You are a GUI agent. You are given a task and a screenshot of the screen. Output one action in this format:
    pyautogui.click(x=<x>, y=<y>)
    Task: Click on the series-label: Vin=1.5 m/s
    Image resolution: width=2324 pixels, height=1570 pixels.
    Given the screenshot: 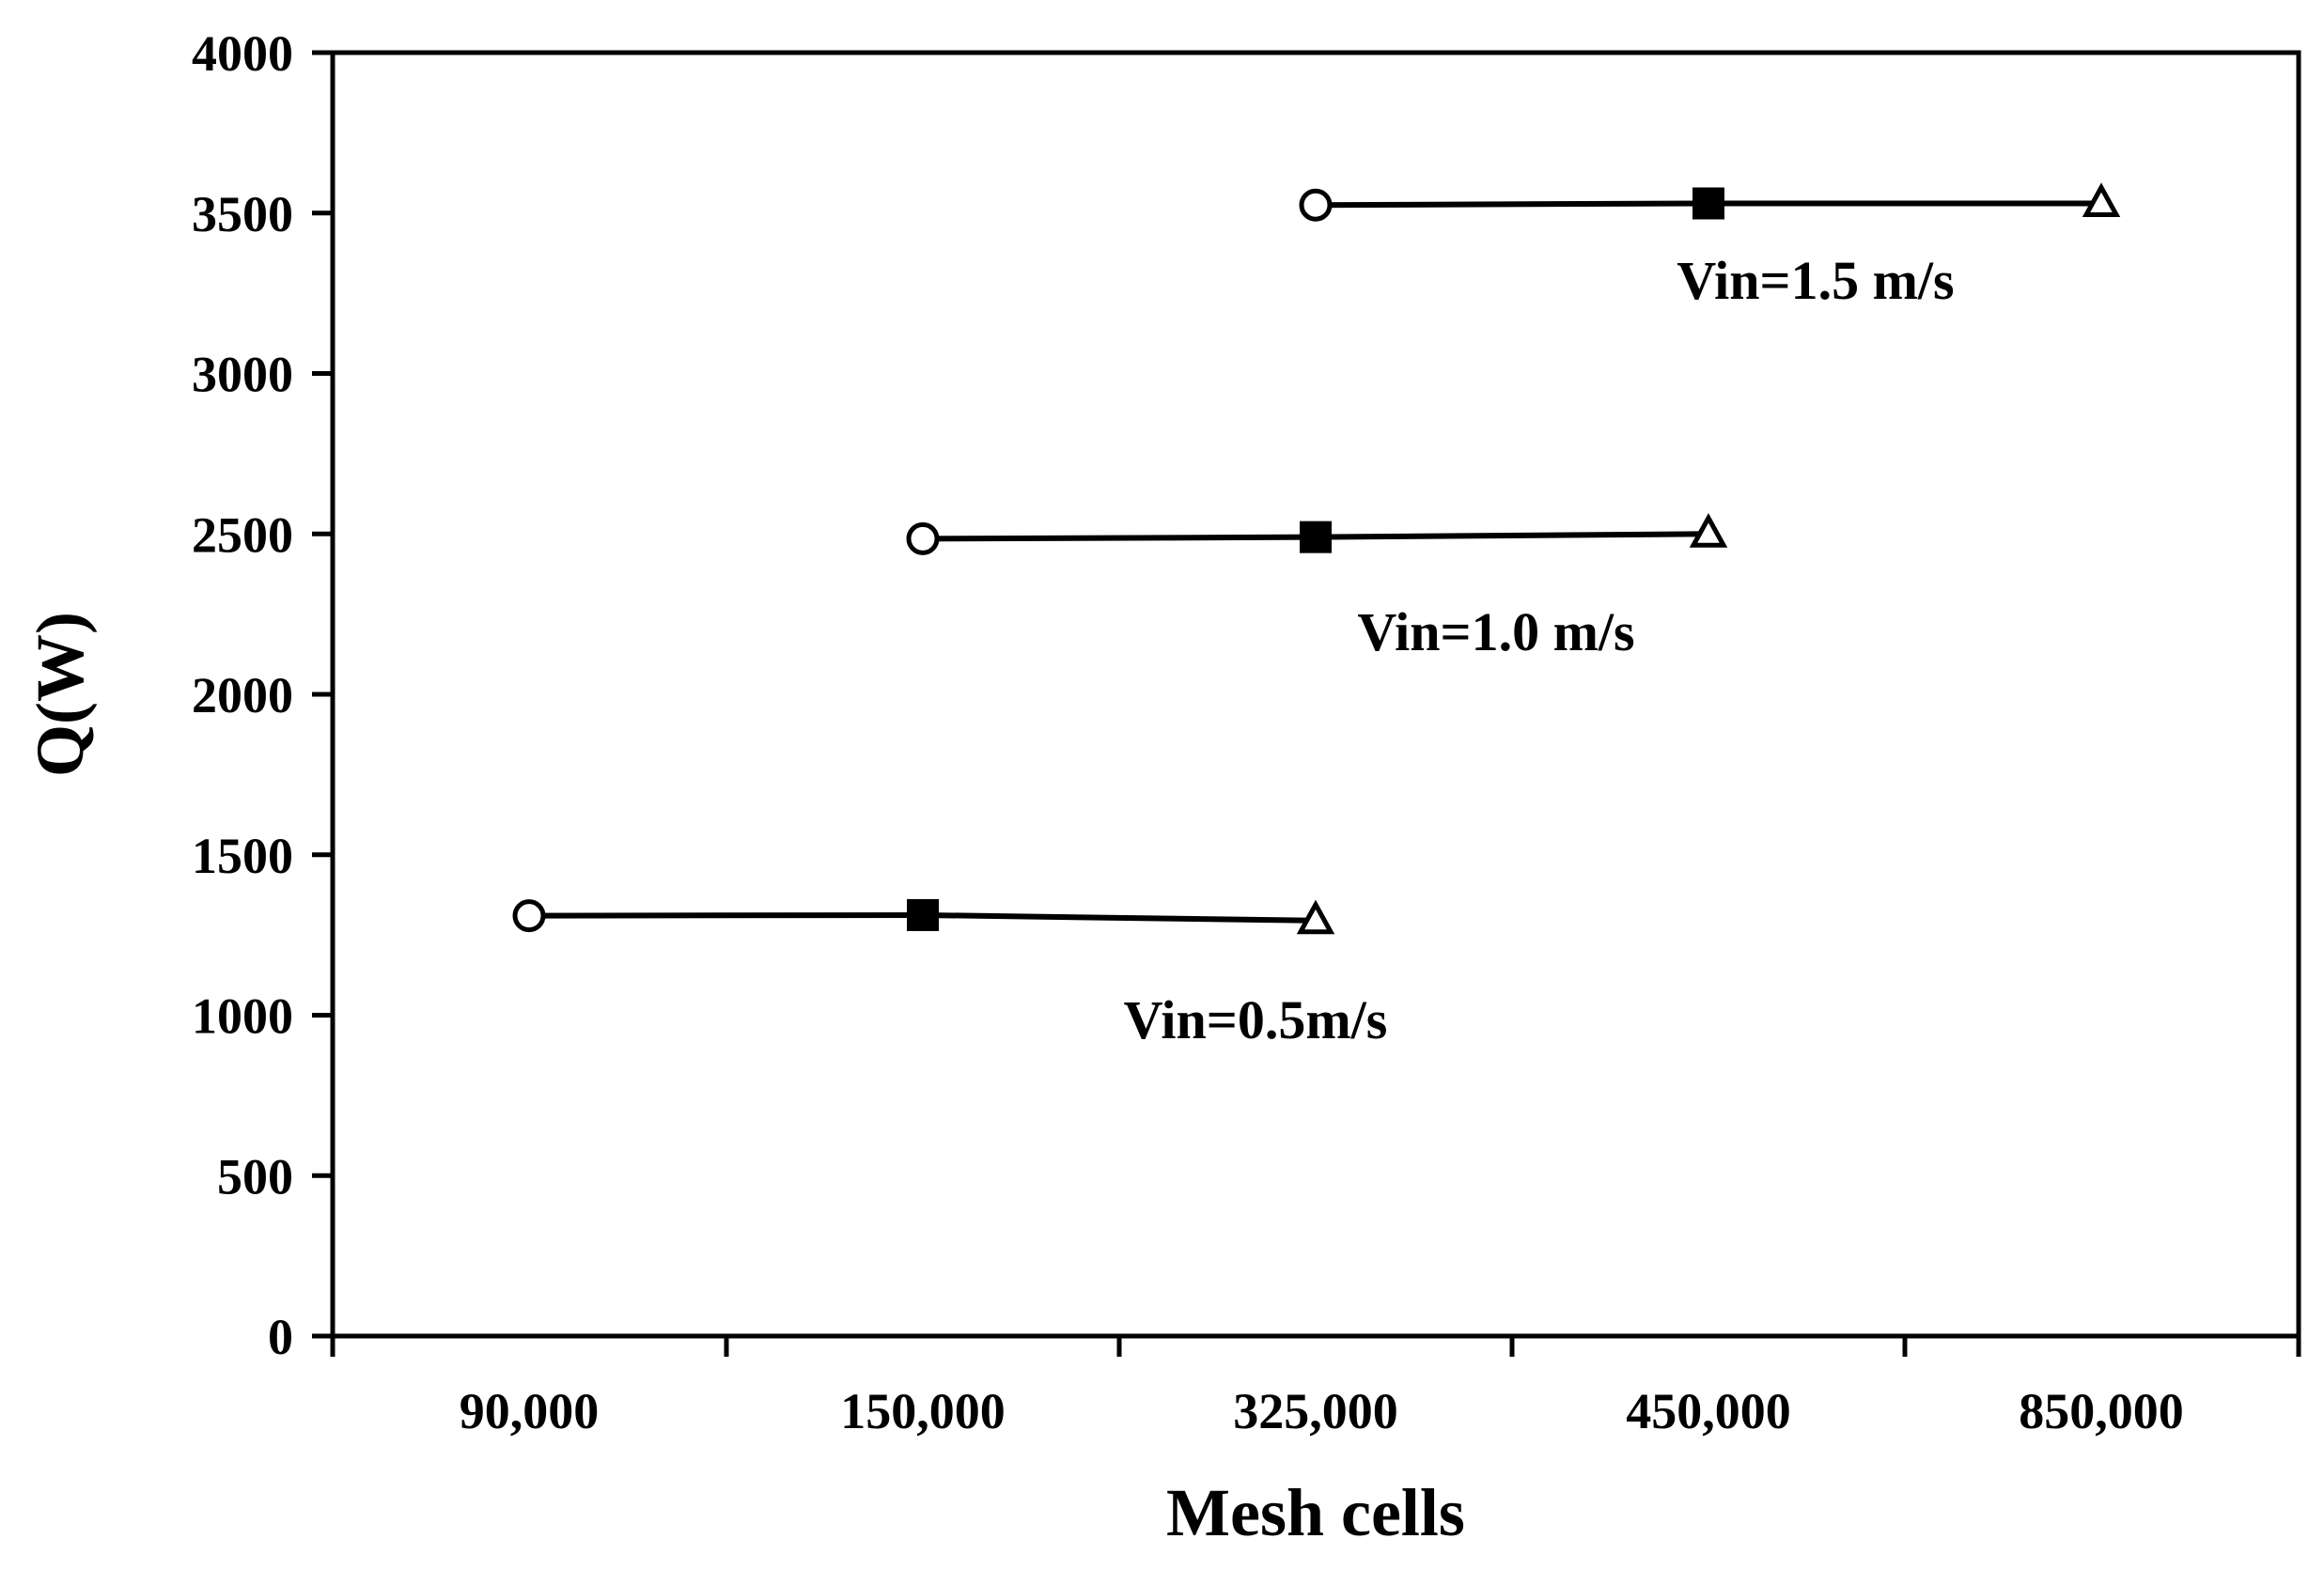 What is the action you would take?
    pyautogui.click(x=1815, y=281)
    